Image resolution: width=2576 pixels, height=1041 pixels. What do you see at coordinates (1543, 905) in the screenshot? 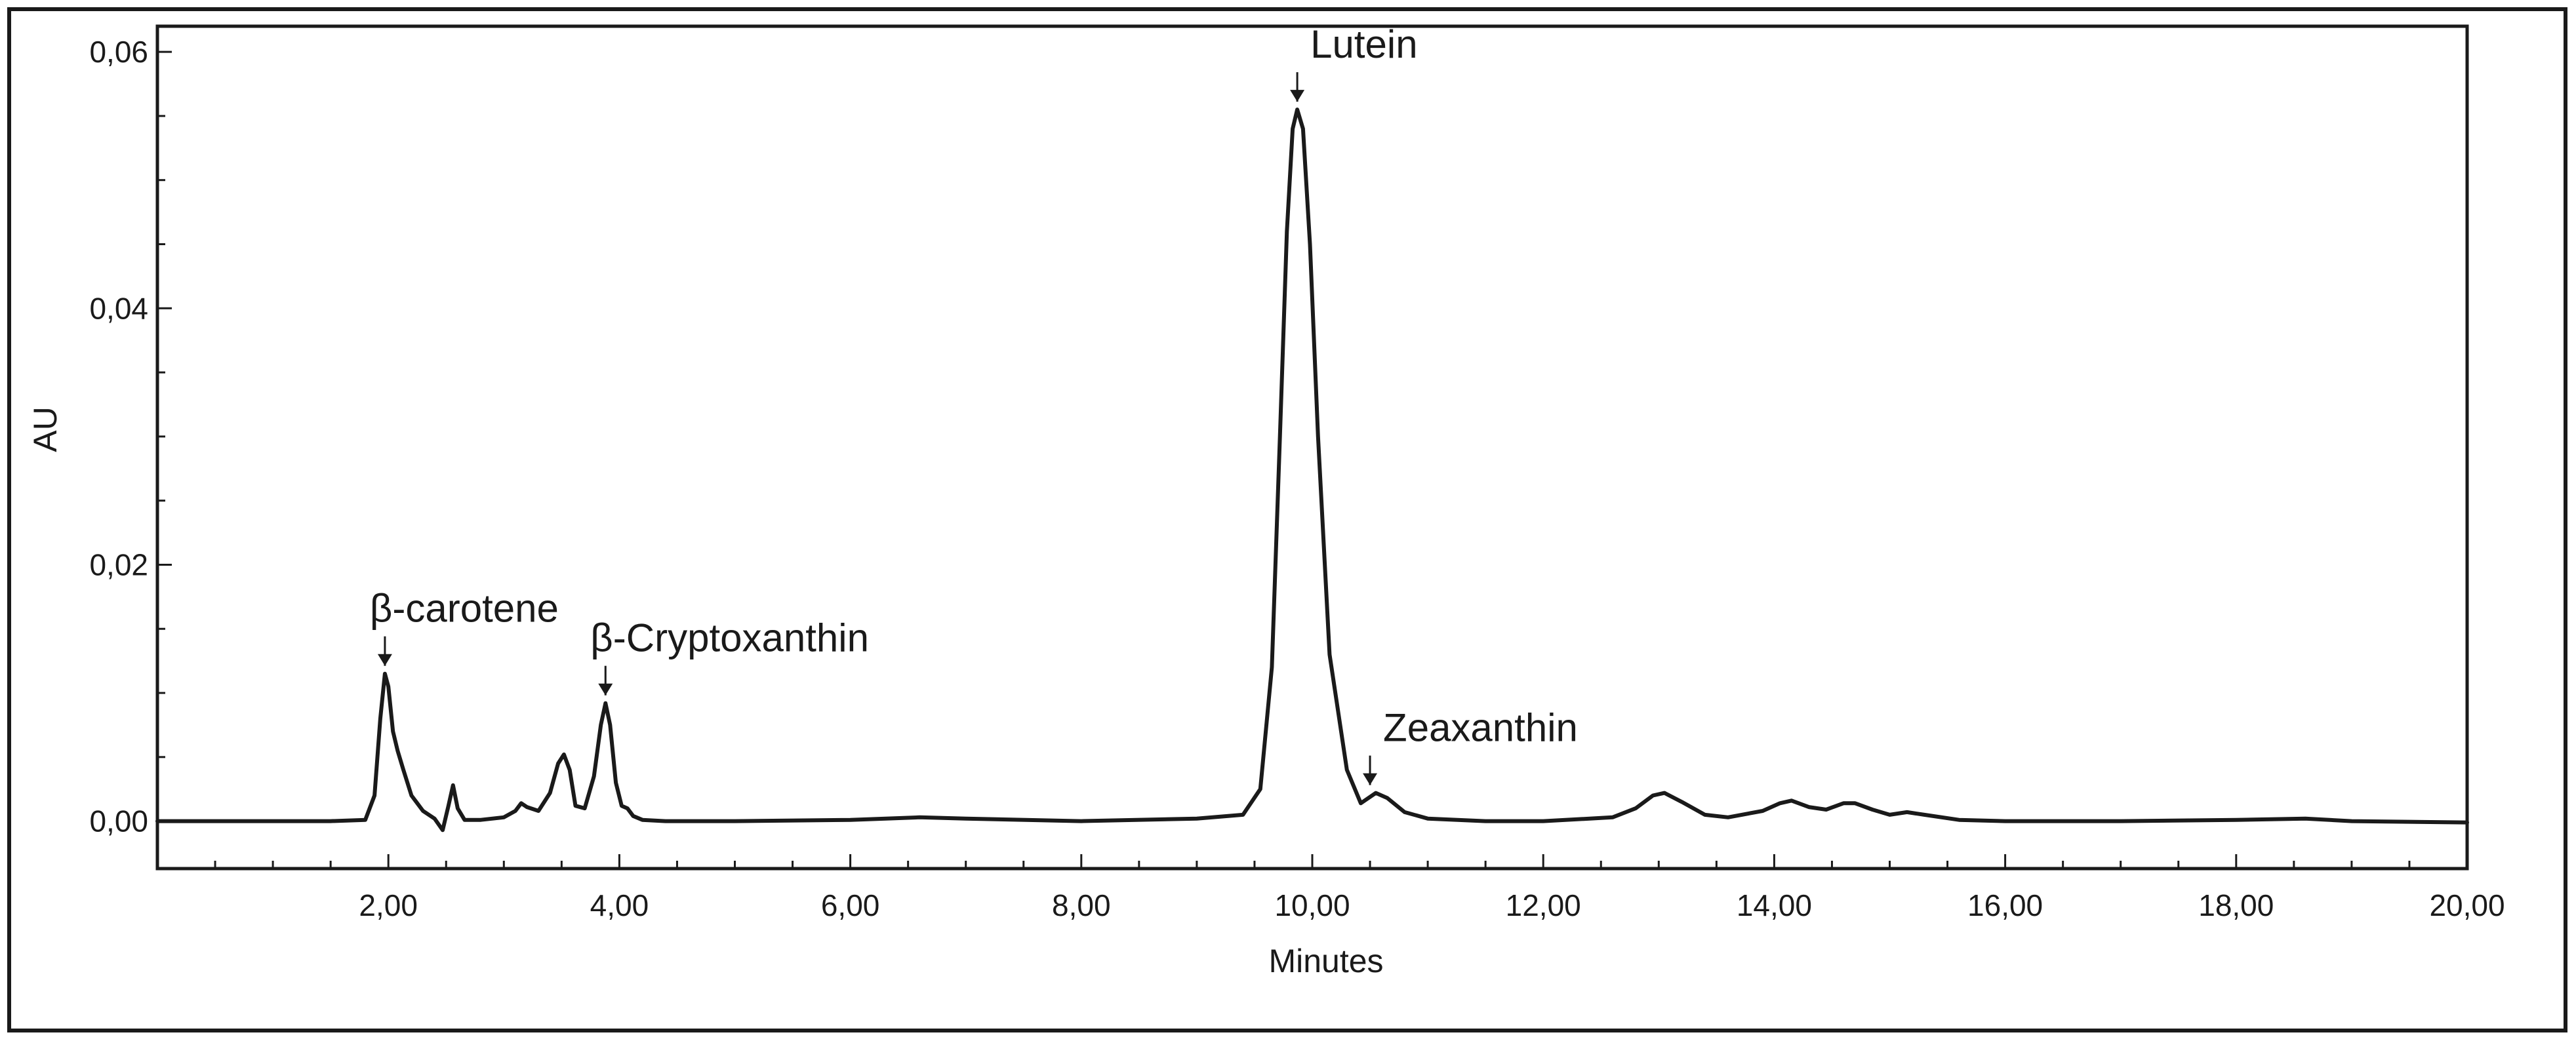
I see `x-tick-label: 12,00` at bounding box center [1543, 905].